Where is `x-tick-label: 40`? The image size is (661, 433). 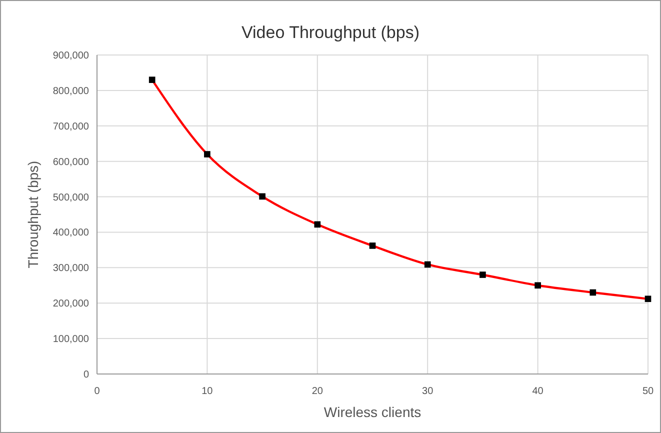 x-tick-label: 40 is located at coordinates (538, 391).